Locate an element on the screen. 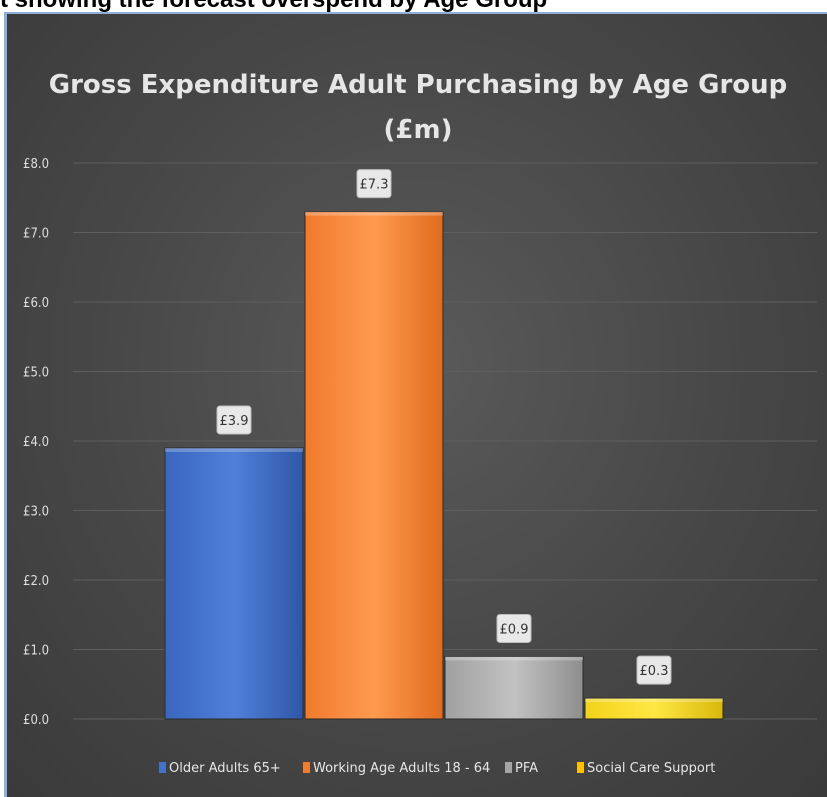  chart-title-line2: (£m) is located at coordinates (418, 130).